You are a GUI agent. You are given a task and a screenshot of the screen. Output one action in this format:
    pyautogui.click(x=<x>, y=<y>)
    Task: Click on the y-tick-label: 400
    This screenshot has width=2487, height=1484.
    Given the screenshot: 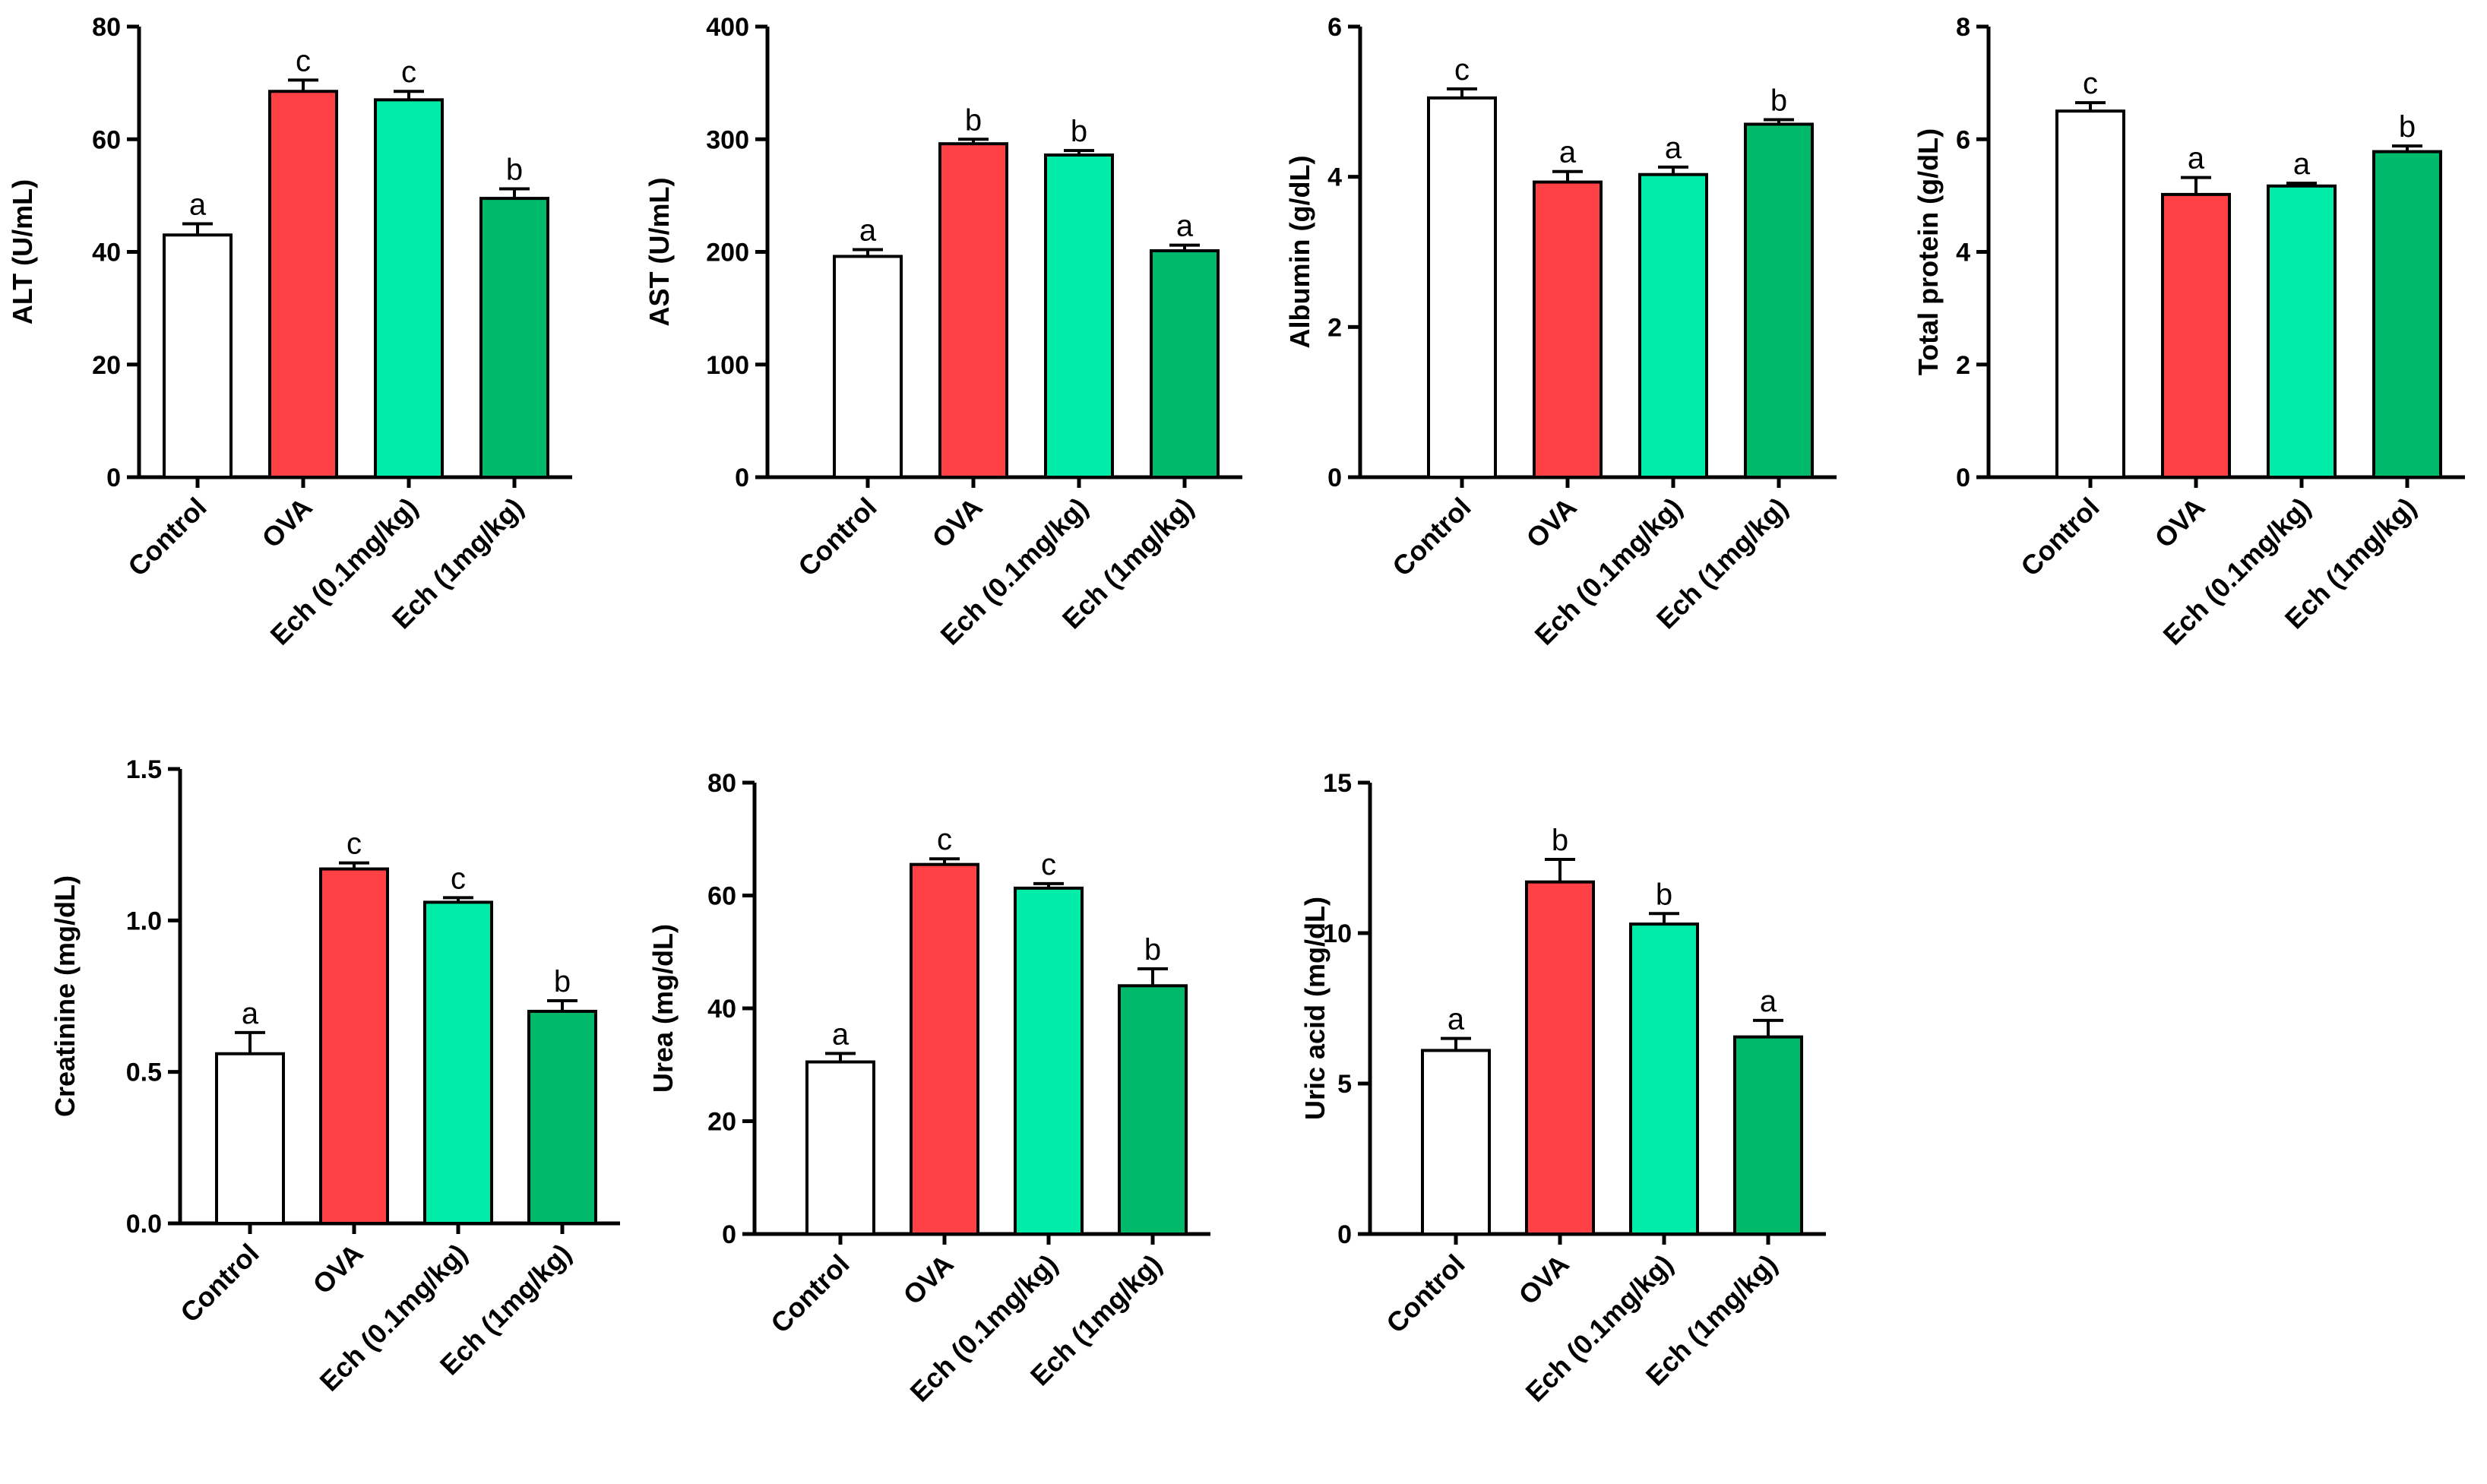 What is the action you would take?
    pyautogui.click(x=727, y=27)
    